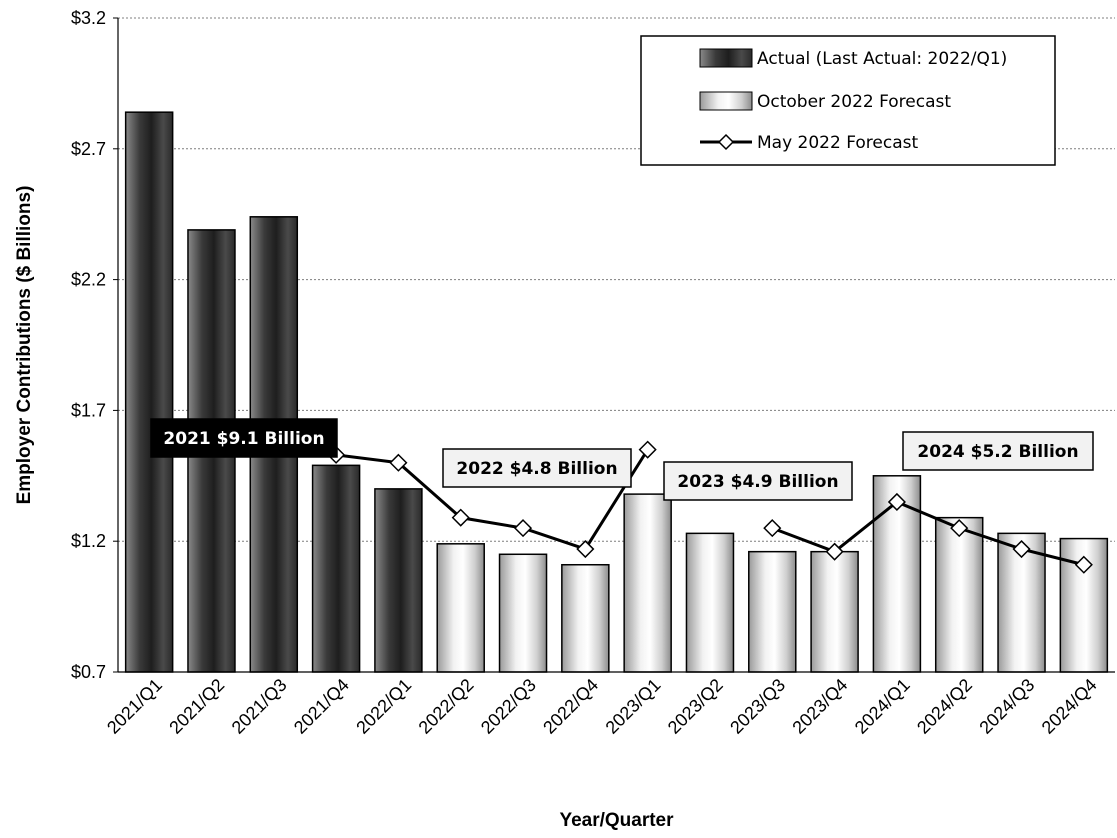 The width and height of the screenshot is (1117, 838). Describe the element at coordinates (882, 706) in the screenshot. I see `x-tick-label: 2024/Q1` at that location.